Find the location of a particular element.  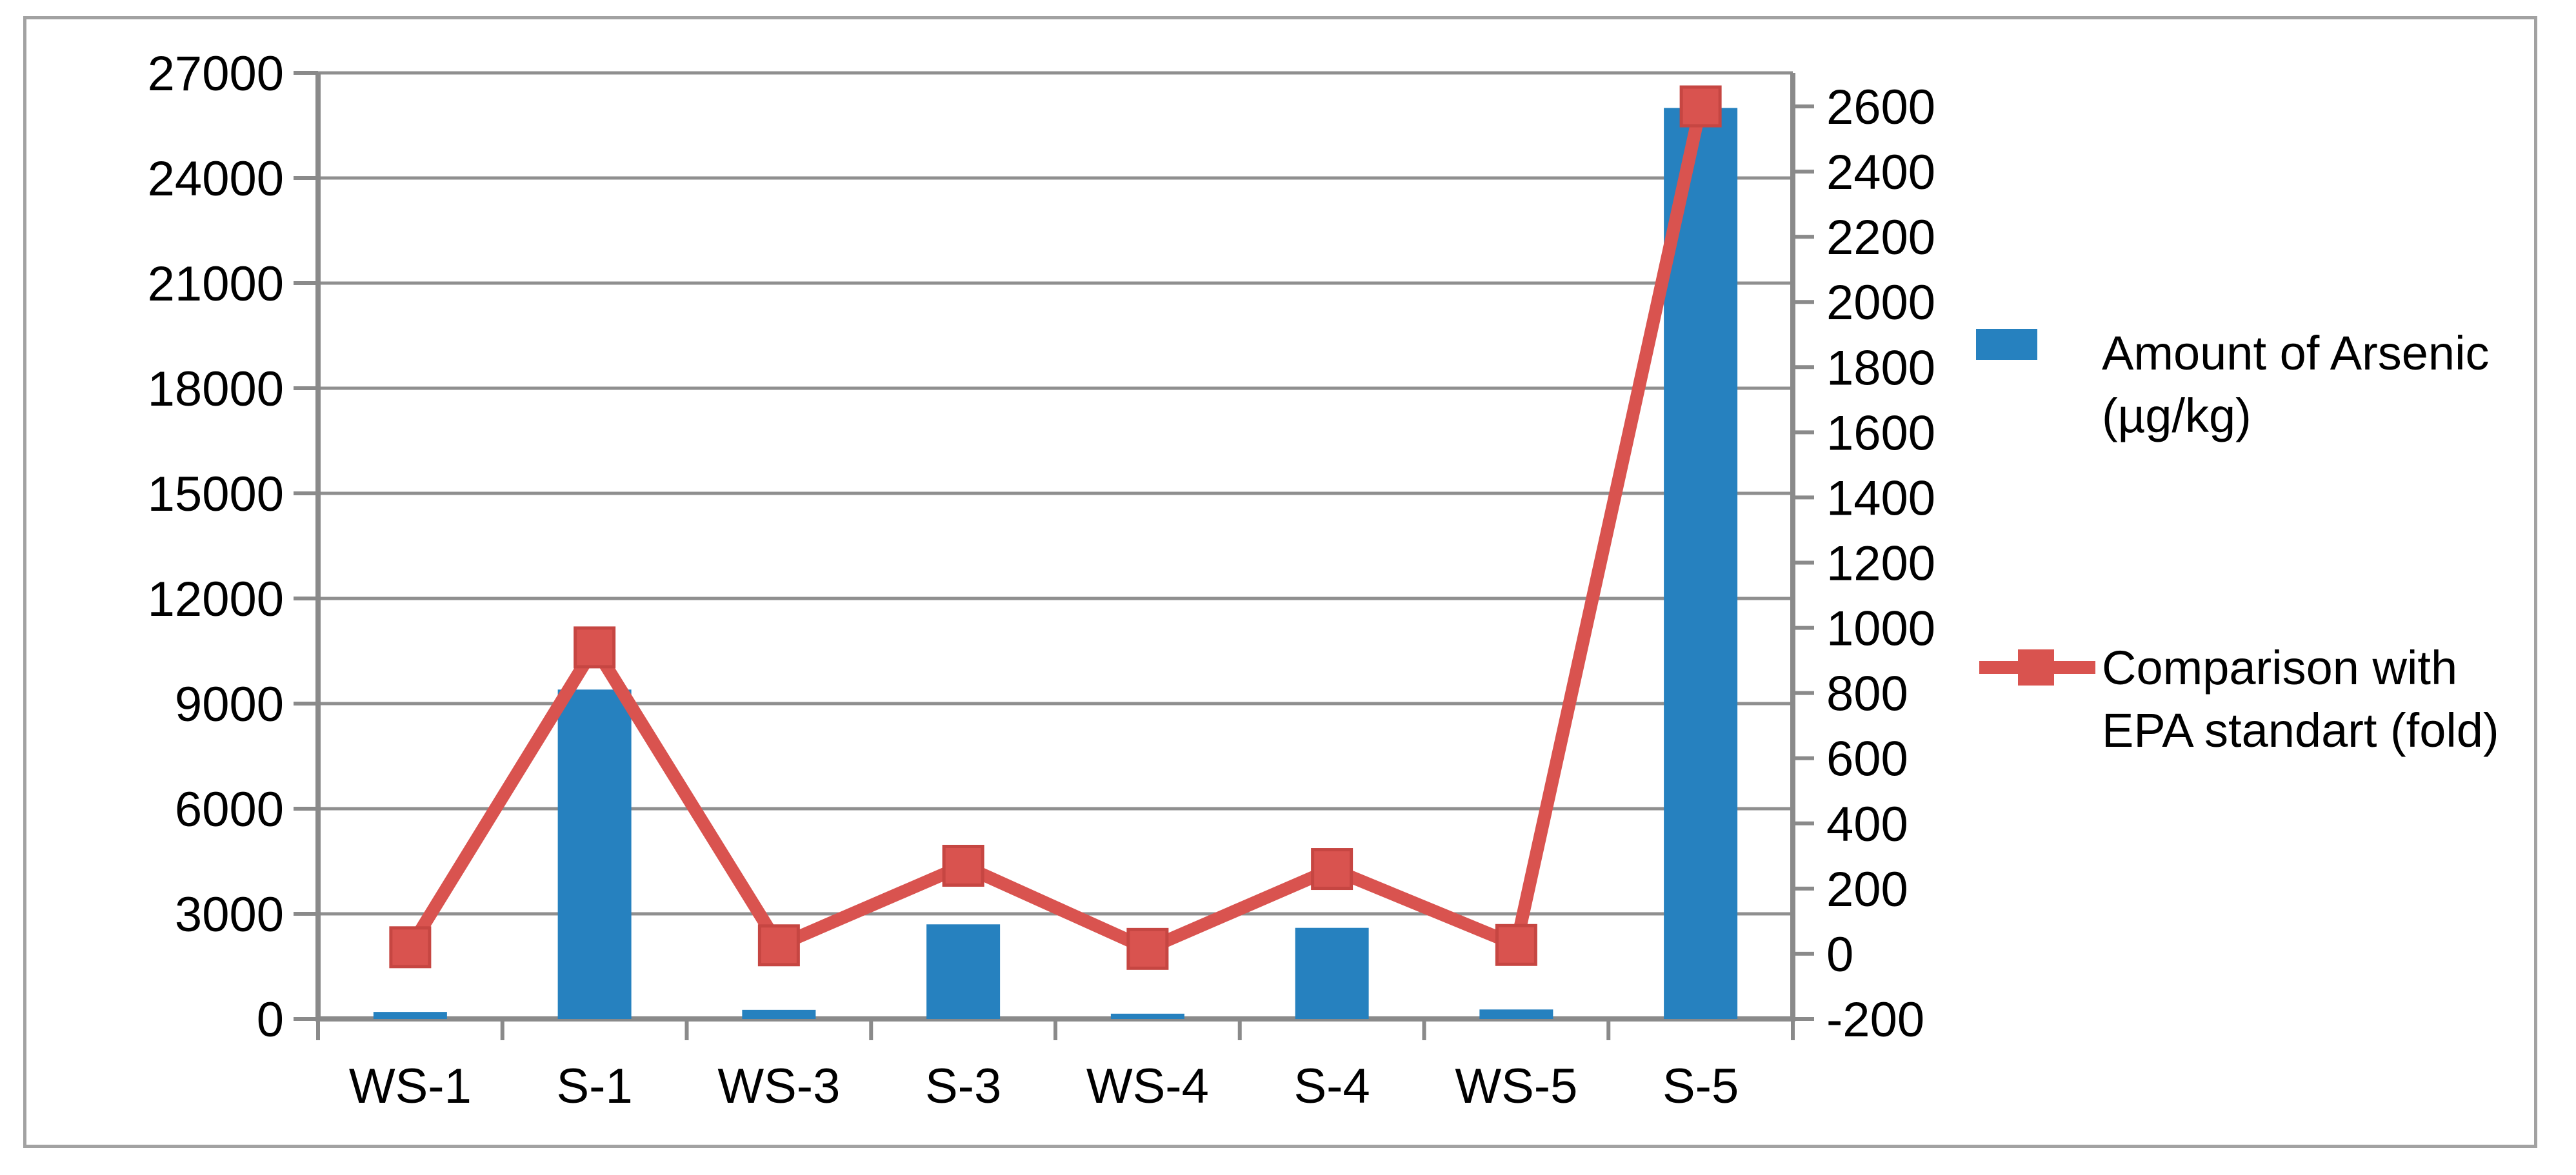

right-axis-tick-label: 1000 is located at coordinates (1880, 630).